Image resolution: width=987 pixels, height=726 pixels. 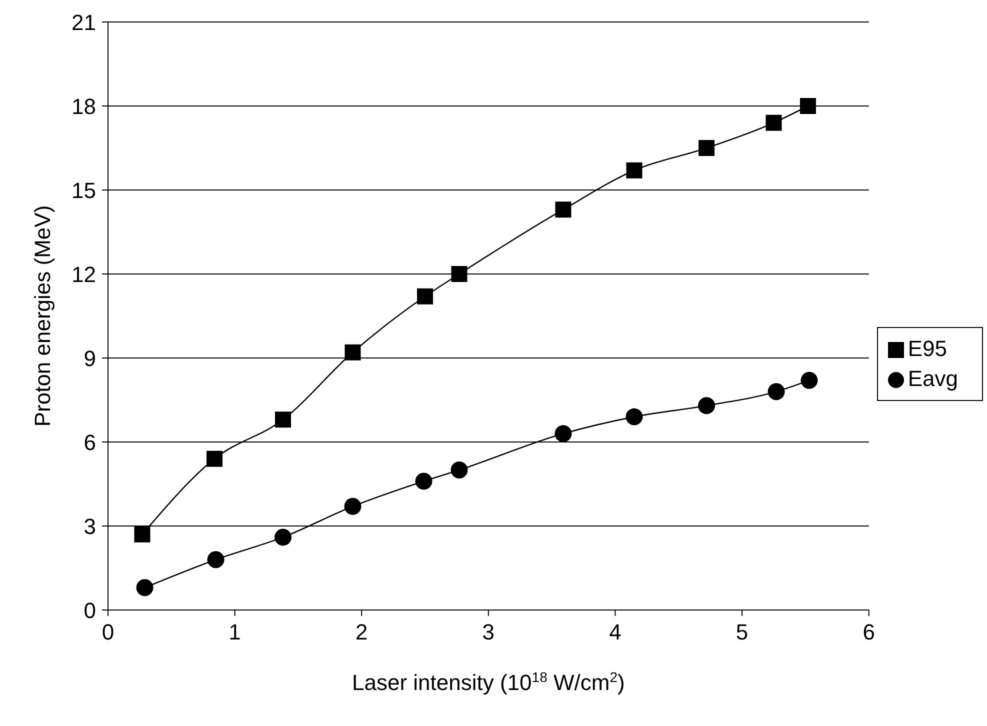 I want to click on x-tick-label: 5, so click(x=742, y=632).